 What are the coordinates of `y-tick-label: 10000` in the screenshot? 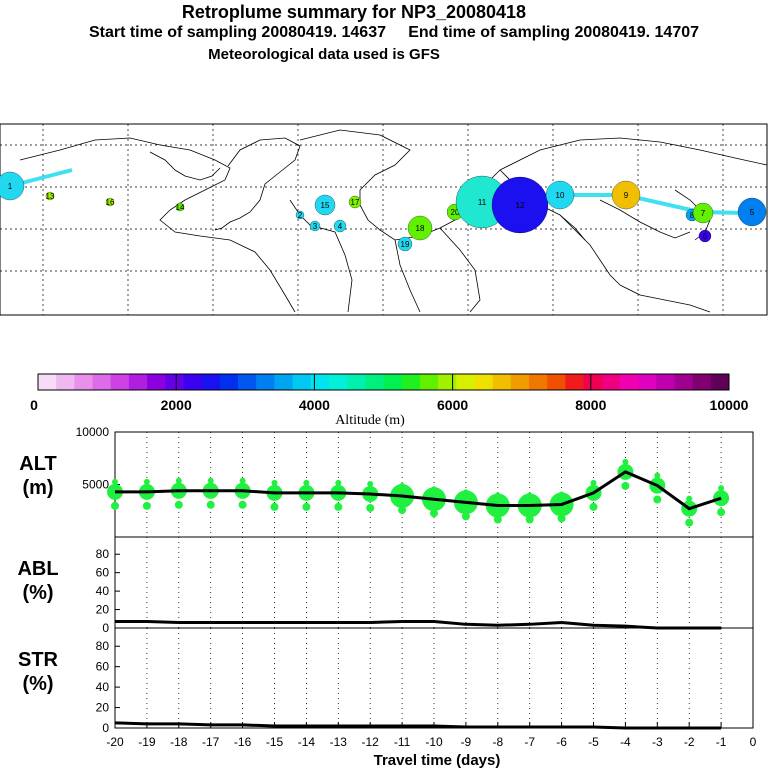 It's located at (93, 432).